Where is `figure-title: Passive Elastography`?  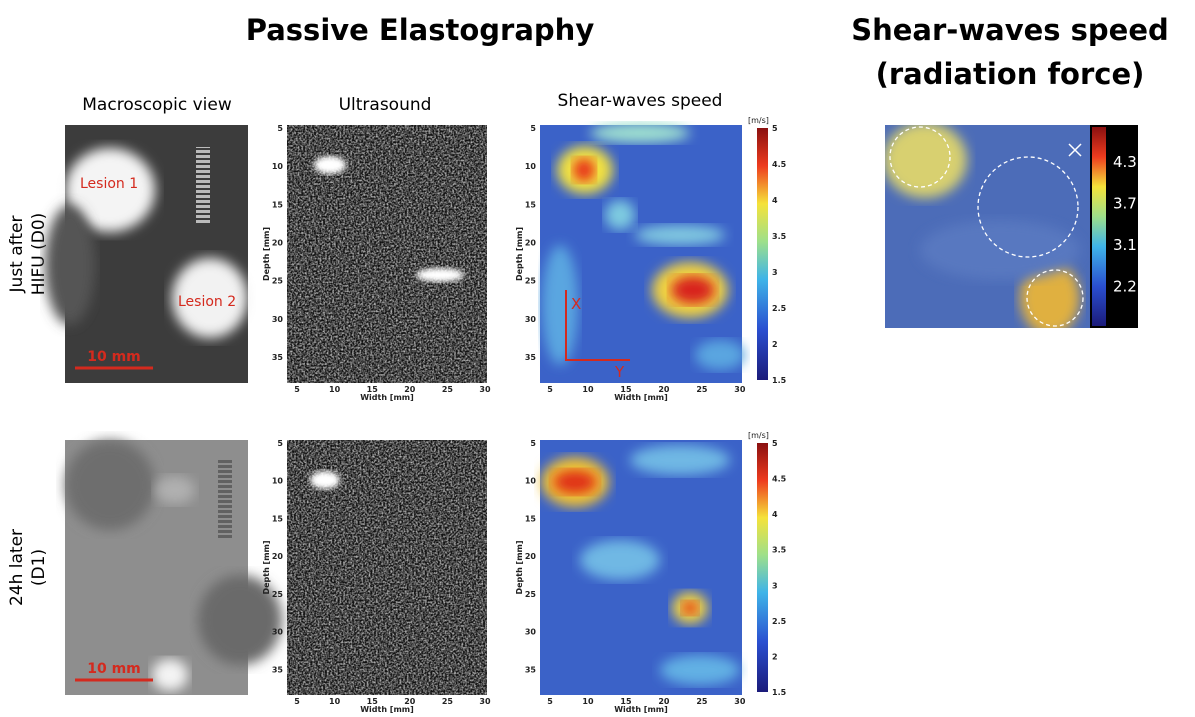
figure-title: Passive Elastography is located at coordinates (420, 30).